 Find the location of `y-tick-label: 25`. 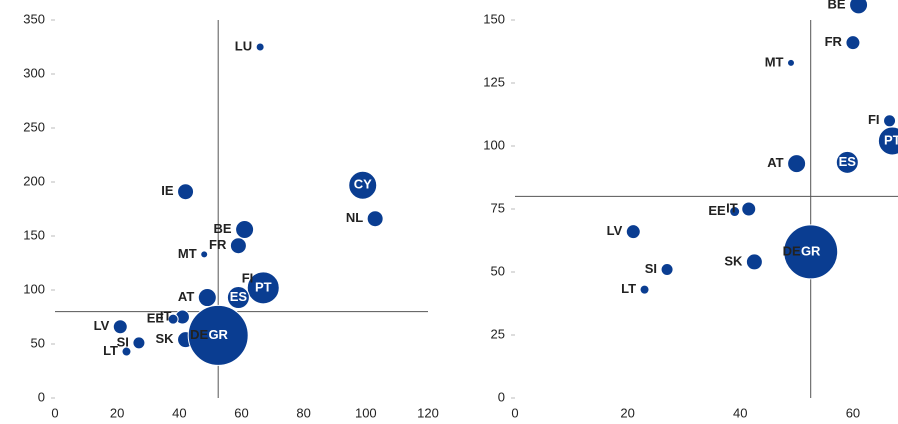

y-tick-label: 25 is located at coordinates (498, 333).